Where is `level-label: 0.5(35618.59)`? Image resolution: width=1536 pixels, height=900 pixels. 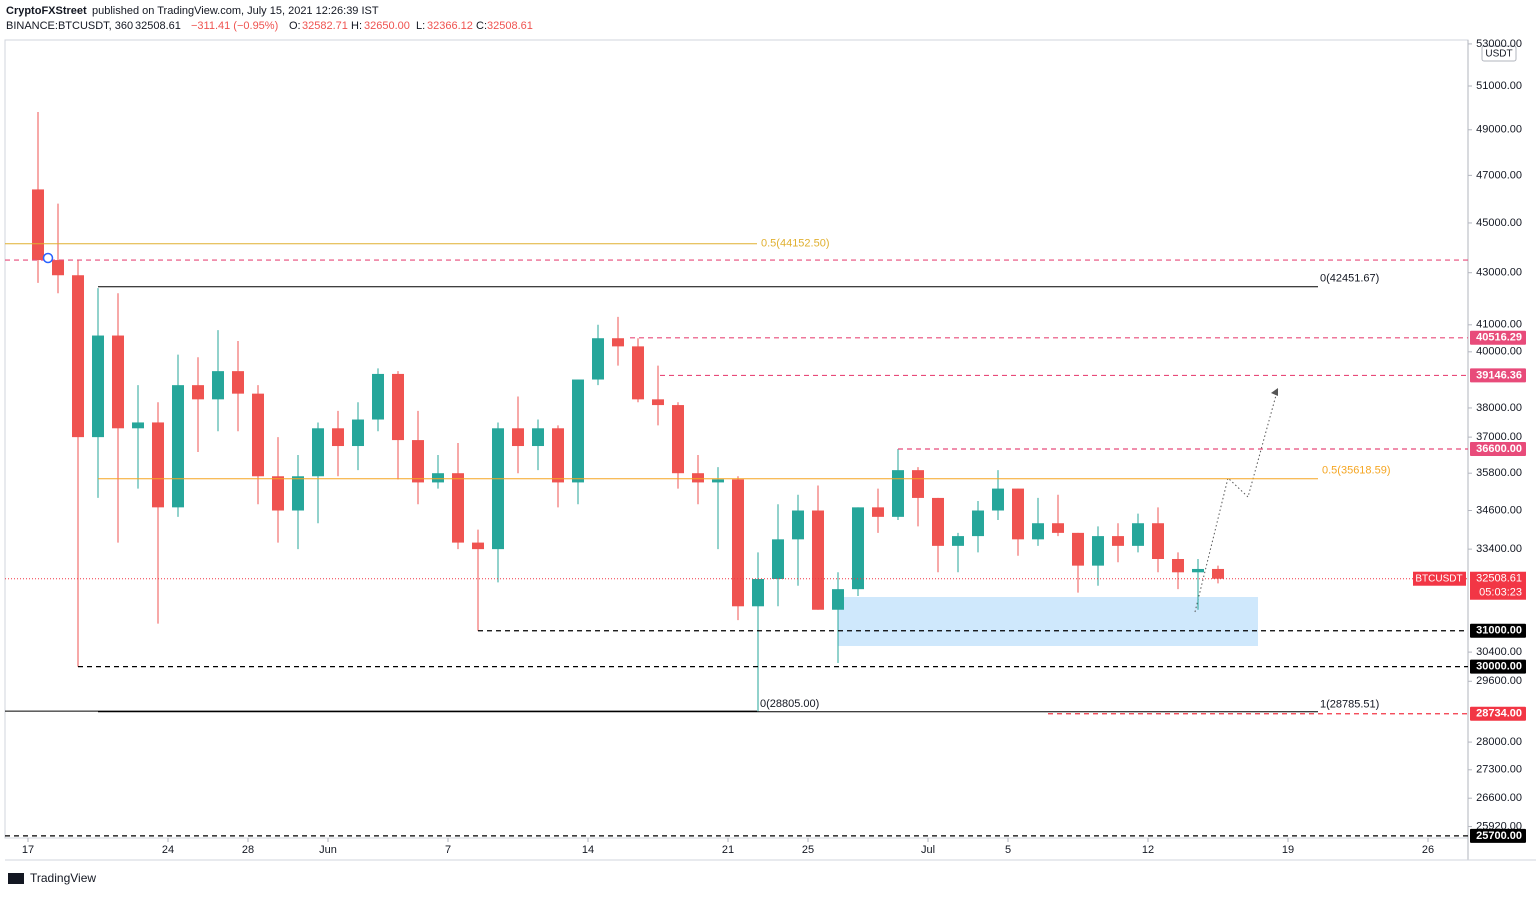 level-label: 0.5(35618.59) is located at coordinates (1356, 471).